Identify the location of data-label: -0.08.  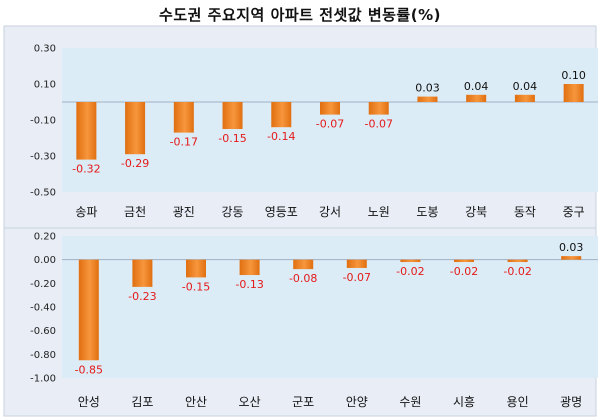
(303, 278).